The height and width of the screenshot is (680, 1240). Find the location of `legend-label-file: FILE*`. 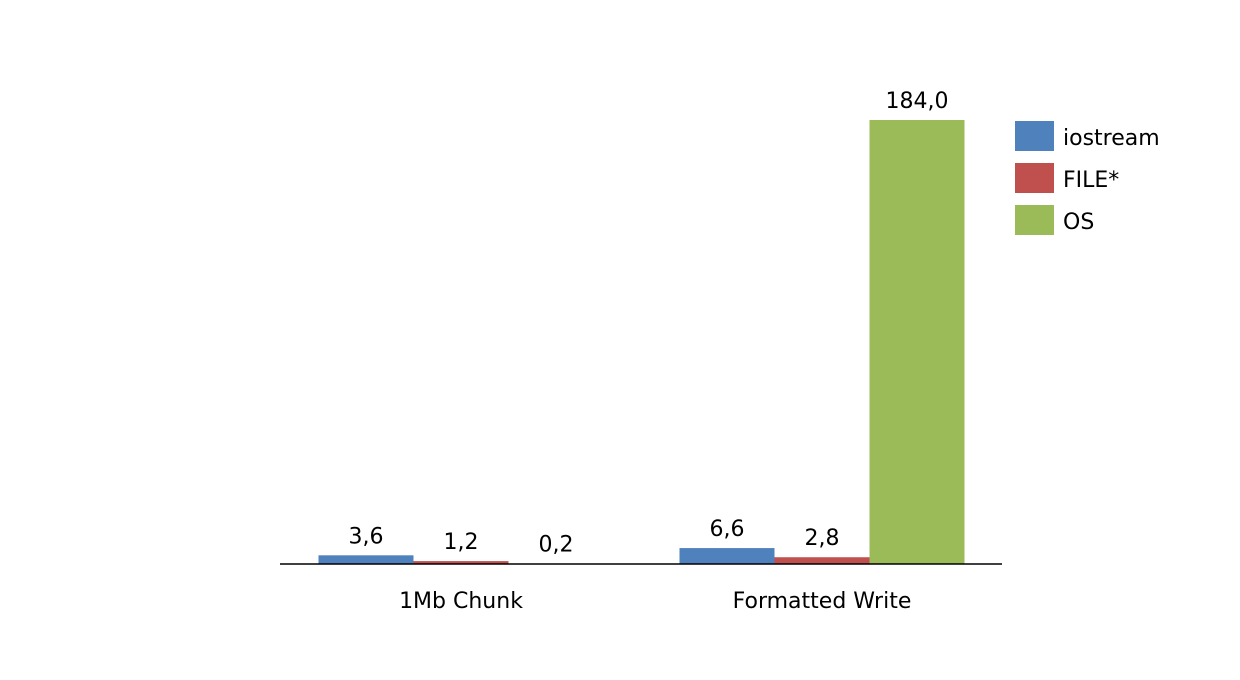

legend-label-file: FILE* is located at coordinates (1091, 180).